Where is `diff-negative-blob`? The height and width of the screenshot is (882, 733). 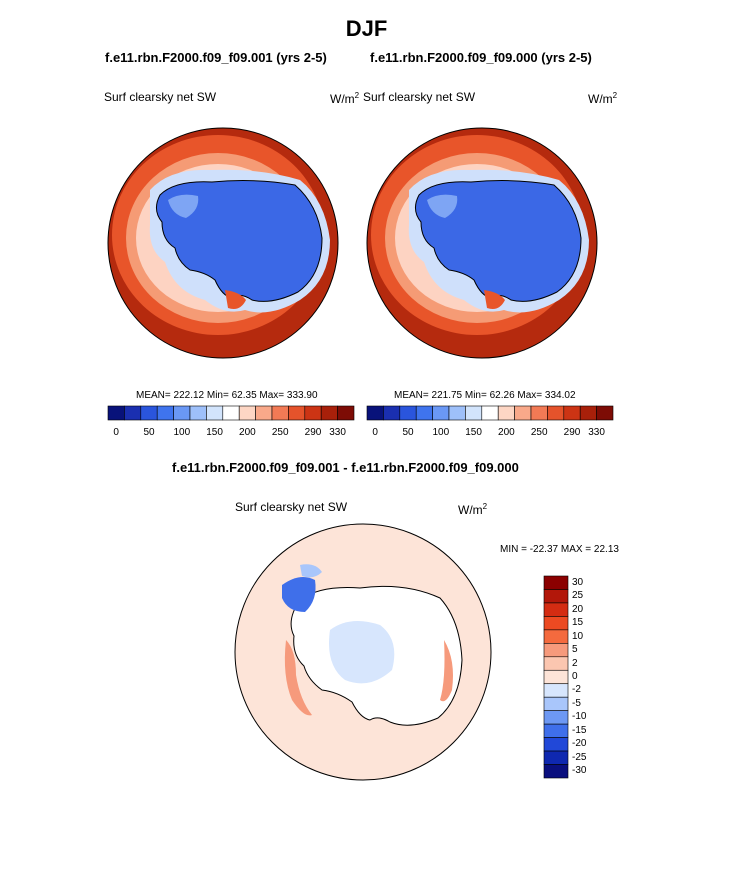 diff-negative-blob is located at coordinates (299, 594).